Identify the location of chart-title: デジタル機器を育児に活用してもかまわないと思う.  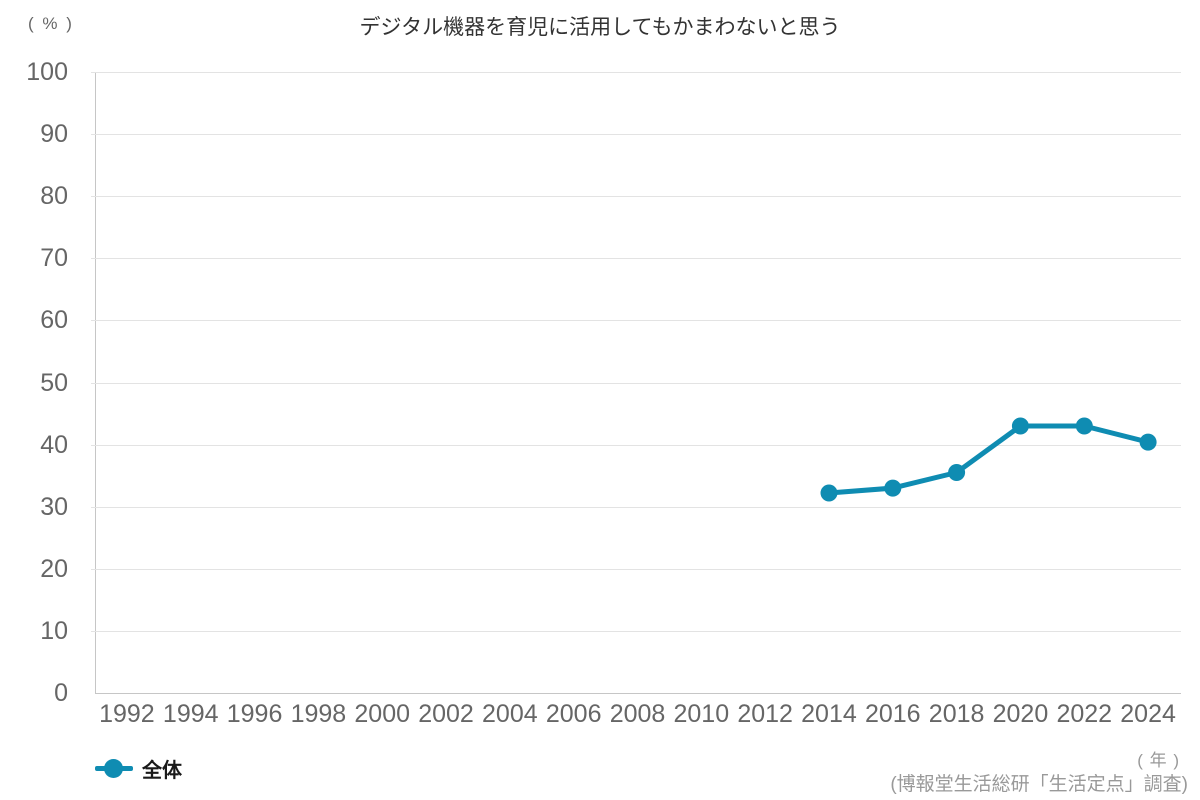
(600, 27).